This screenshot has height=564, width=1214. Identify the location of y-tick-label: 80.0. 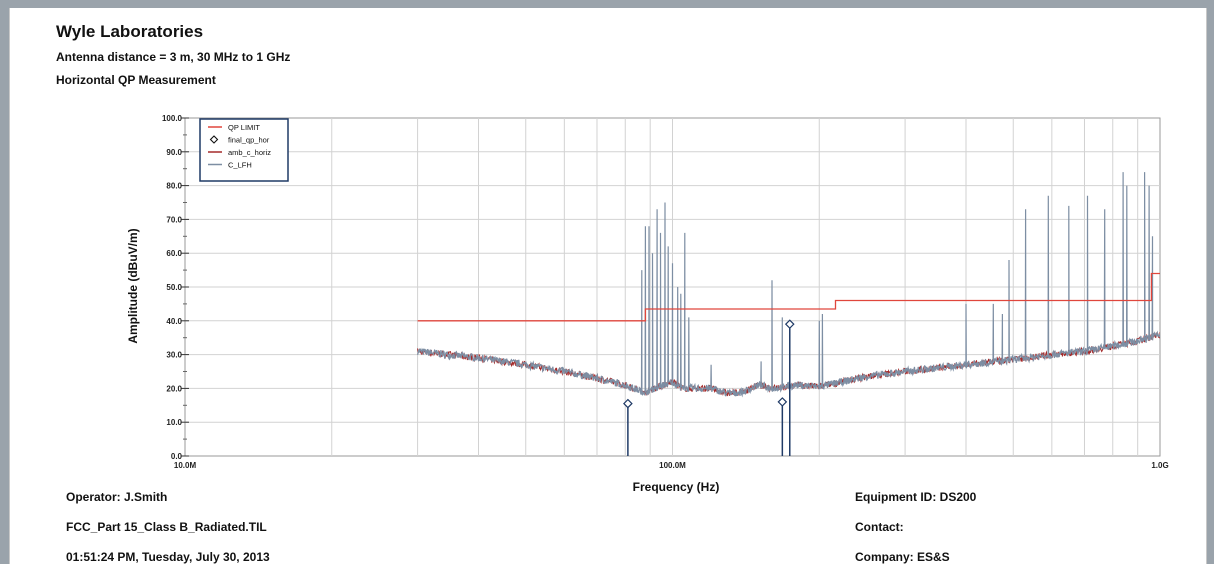
(174, 186).